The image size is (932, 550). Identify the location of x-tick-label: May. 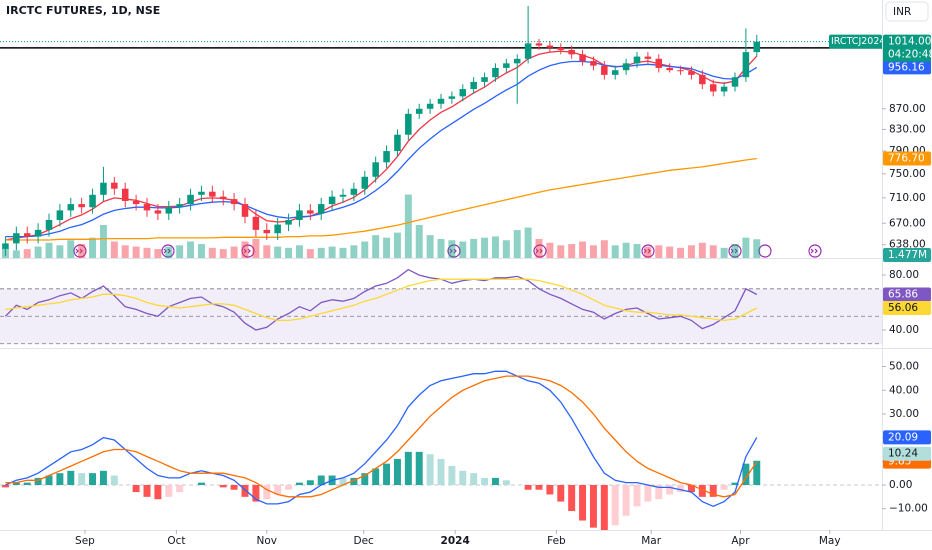
(830, 541).